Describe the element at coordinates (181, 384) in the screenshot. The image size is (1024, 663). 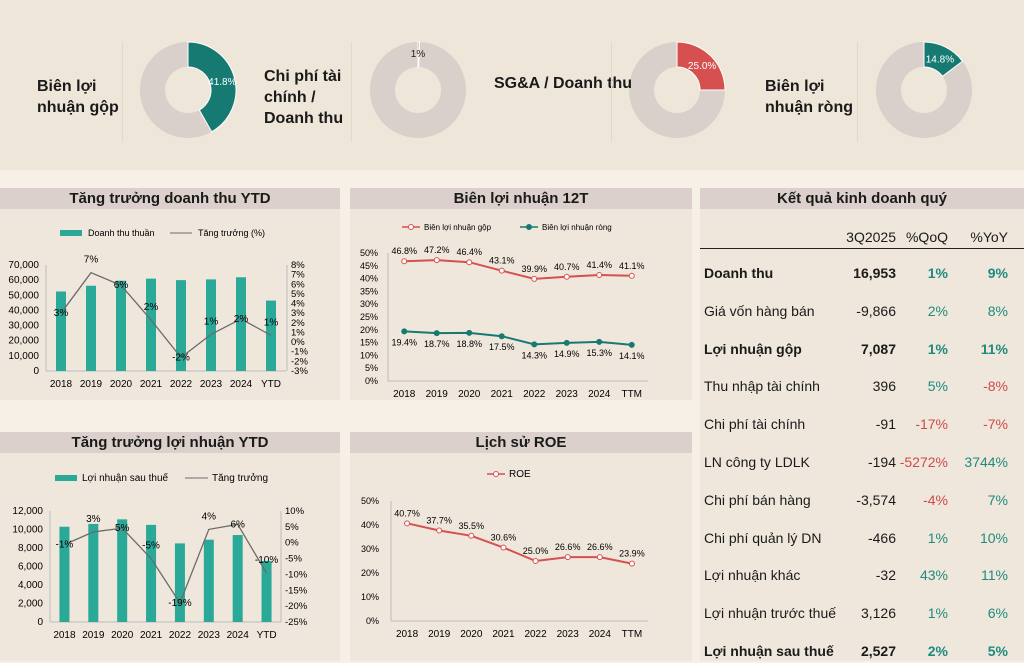
I see `x-tick-label: 2022` at that location.